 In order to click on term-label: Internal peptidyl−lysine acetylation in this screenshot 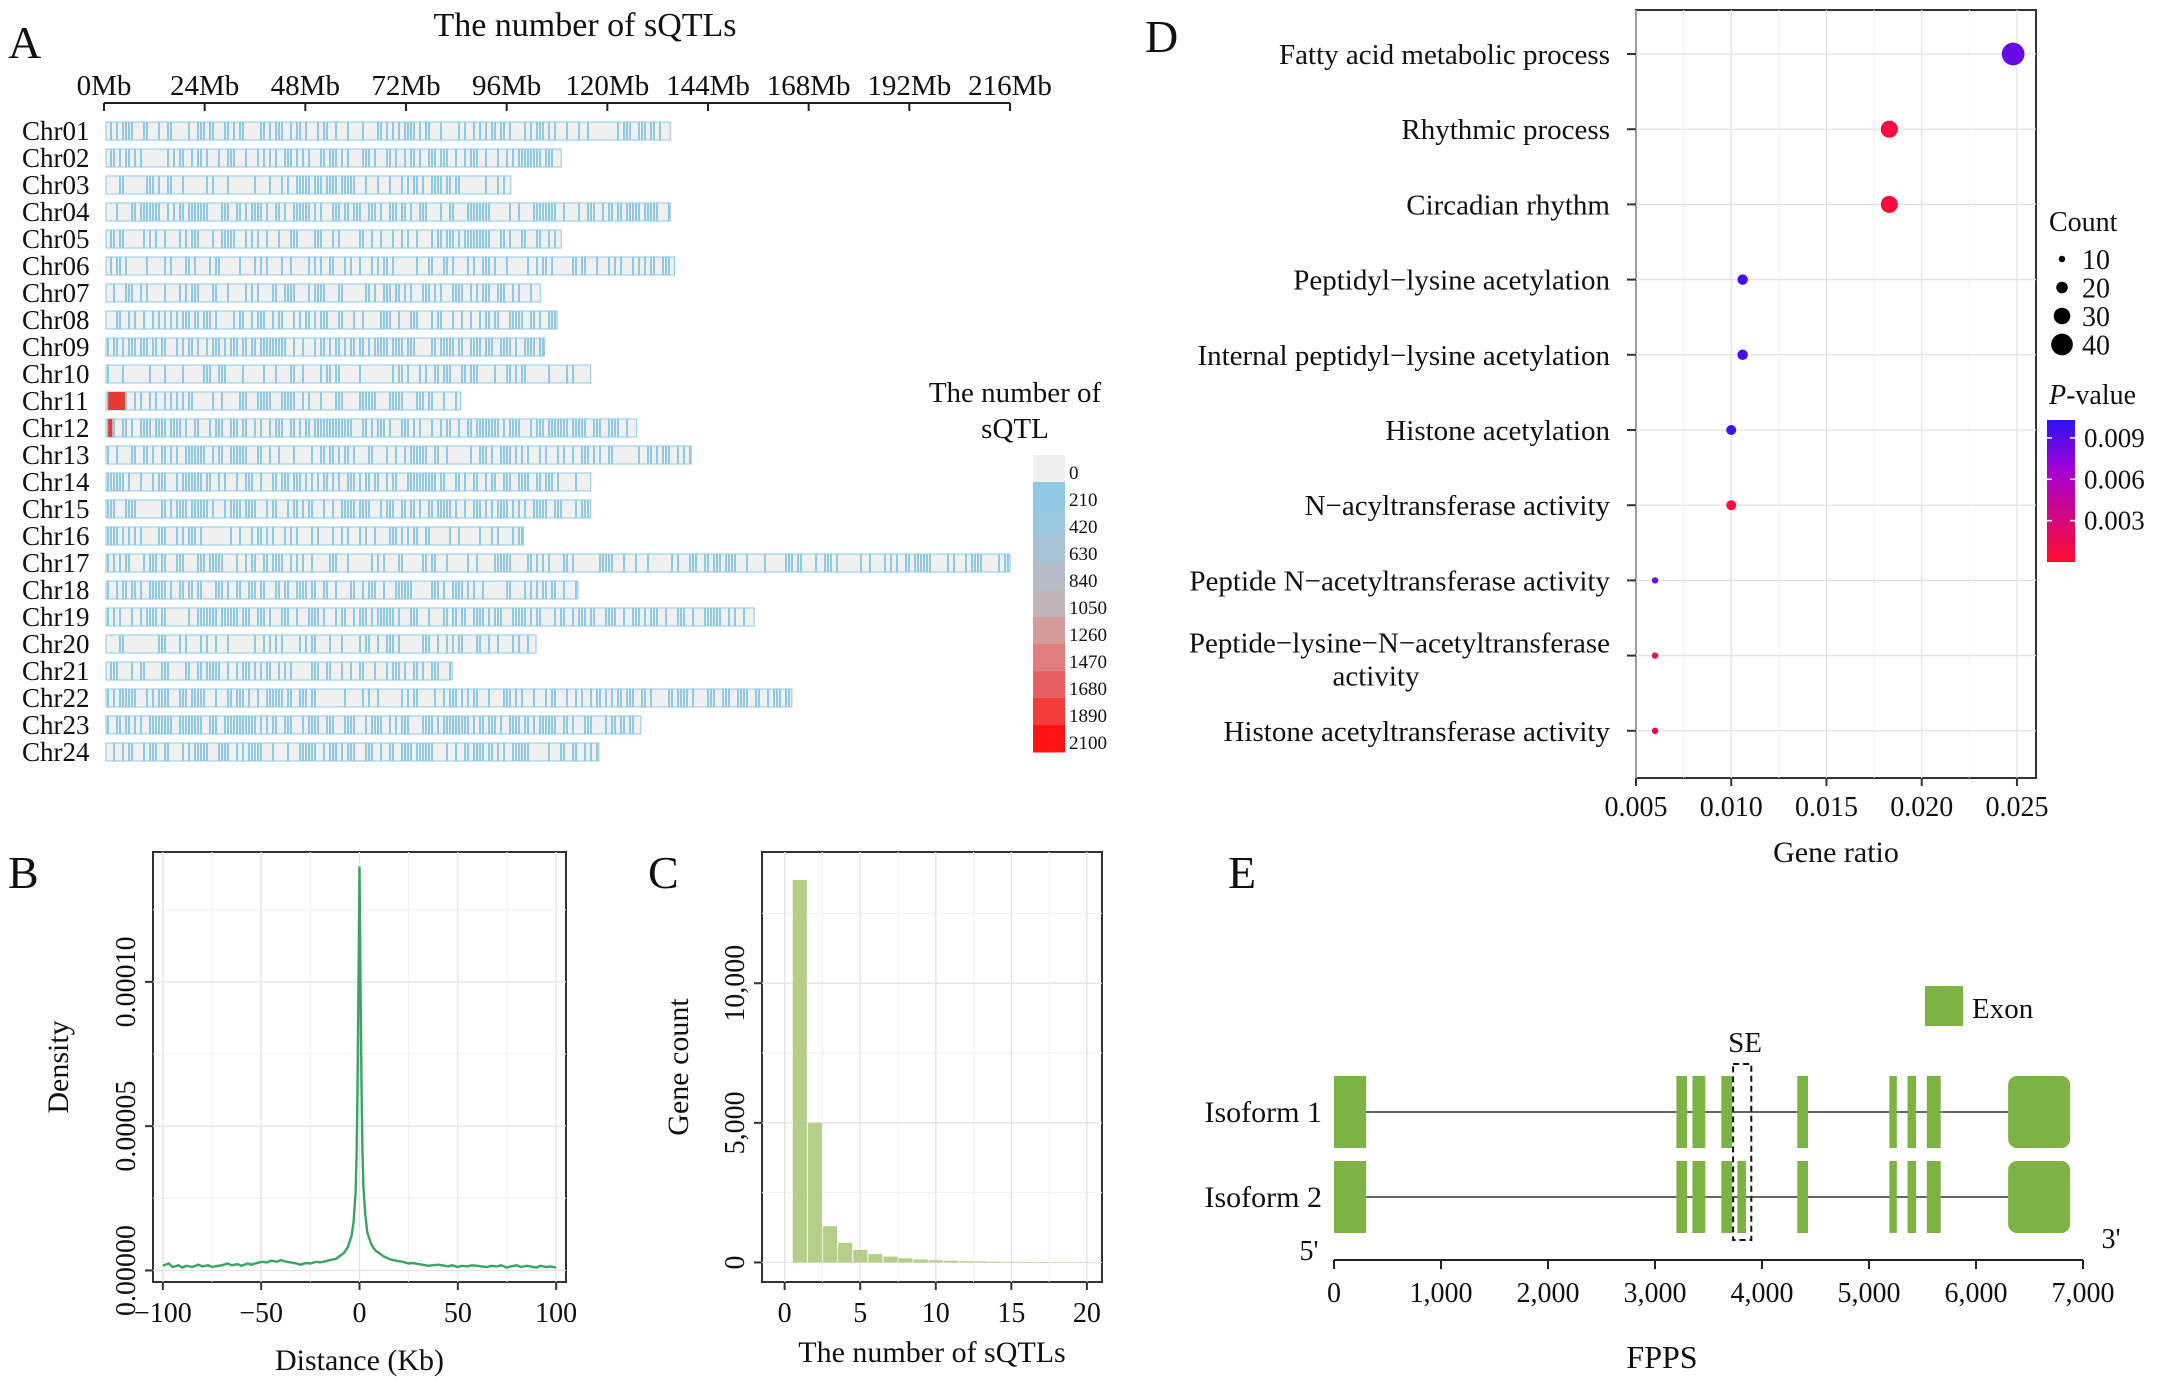, I will do `click(1403, 356)`.